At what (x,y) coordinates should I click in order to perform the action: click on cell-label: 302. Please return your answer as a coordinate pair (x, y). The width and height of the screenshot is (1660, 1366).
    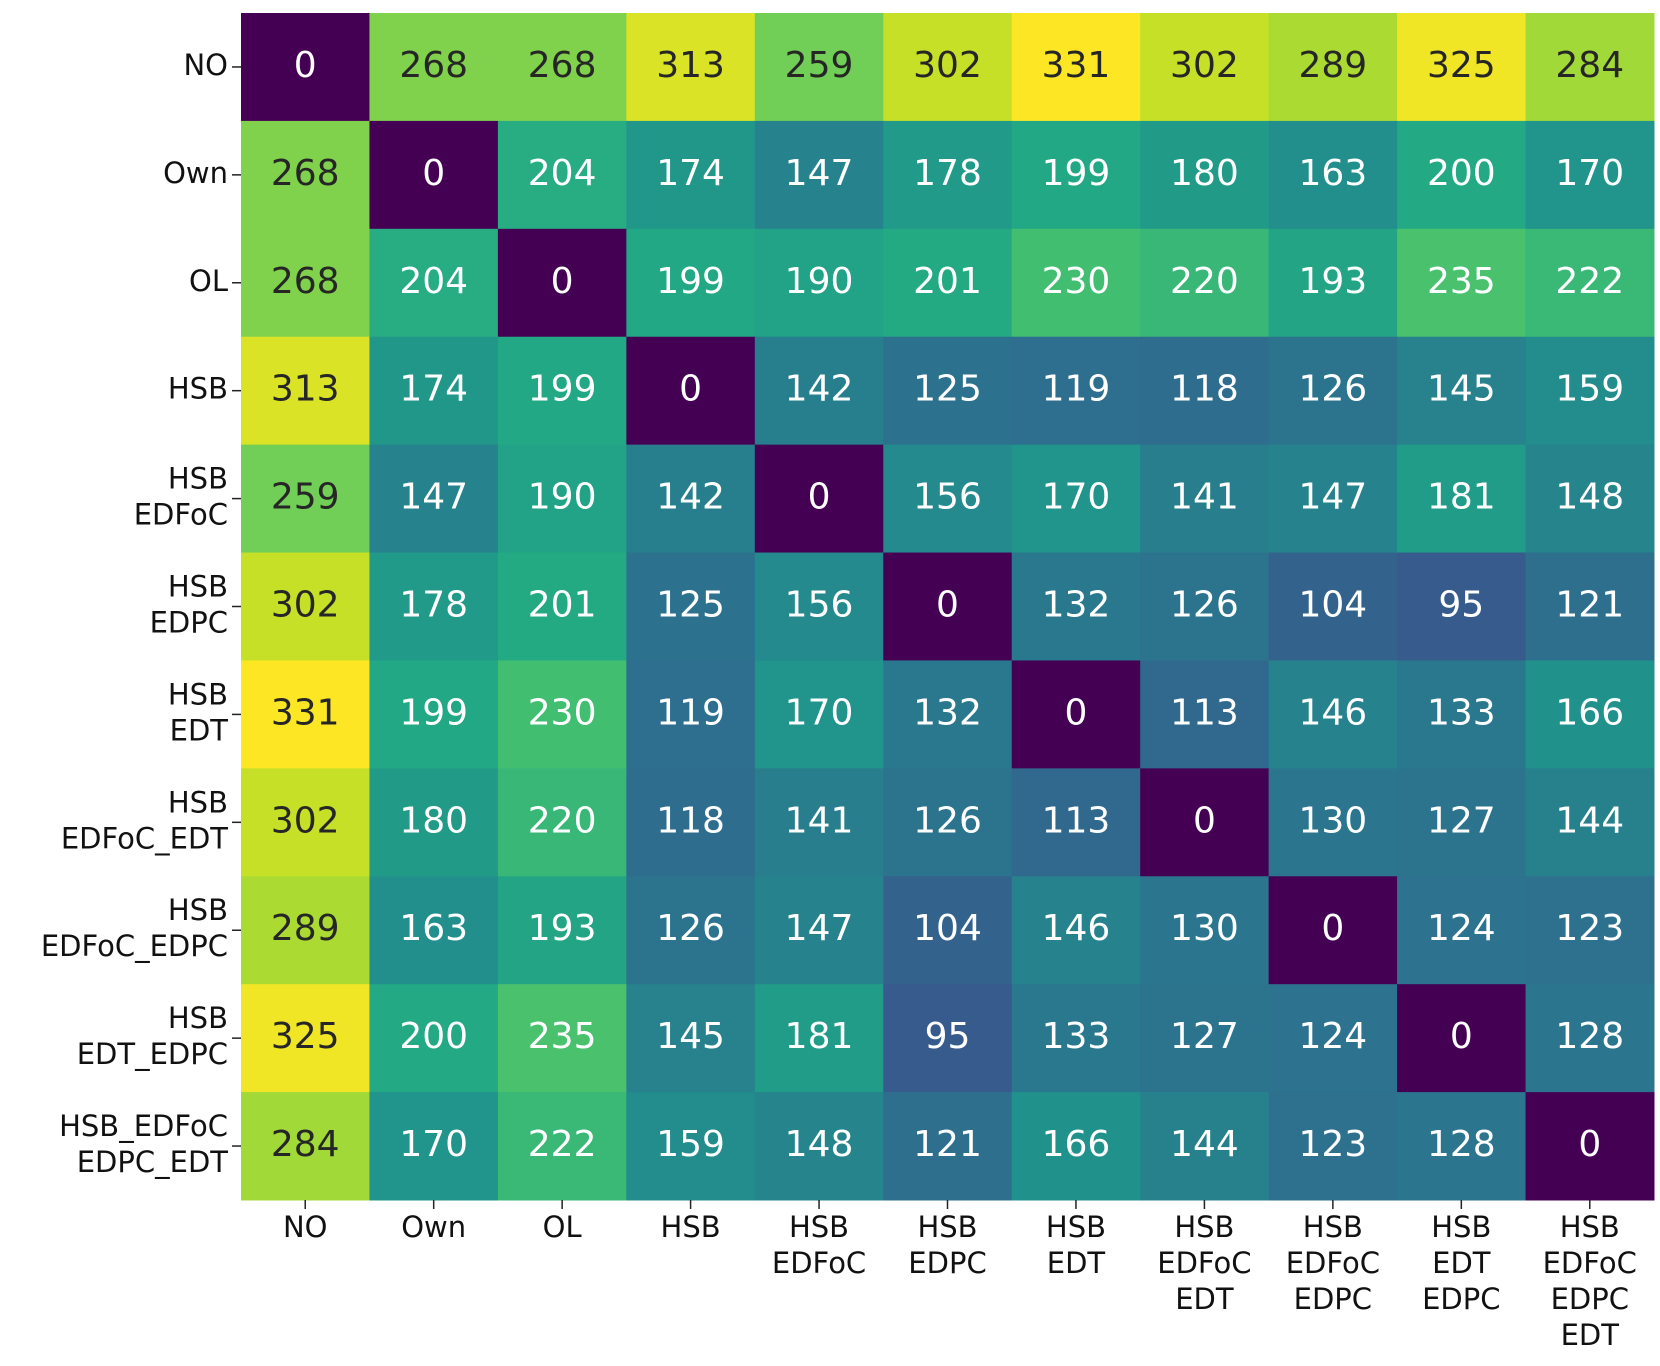
    Looking at the image, I should click on (1204, 65).